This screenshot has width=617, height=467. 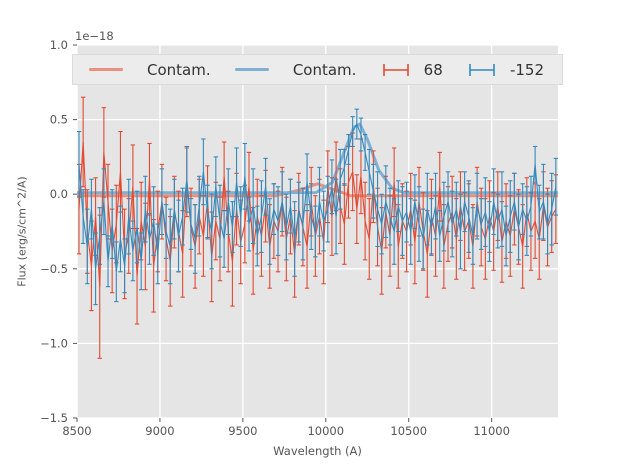 I want to click on y-axis-label: Flux (erg/s/cm^2/A), so click(x=22, y=231).